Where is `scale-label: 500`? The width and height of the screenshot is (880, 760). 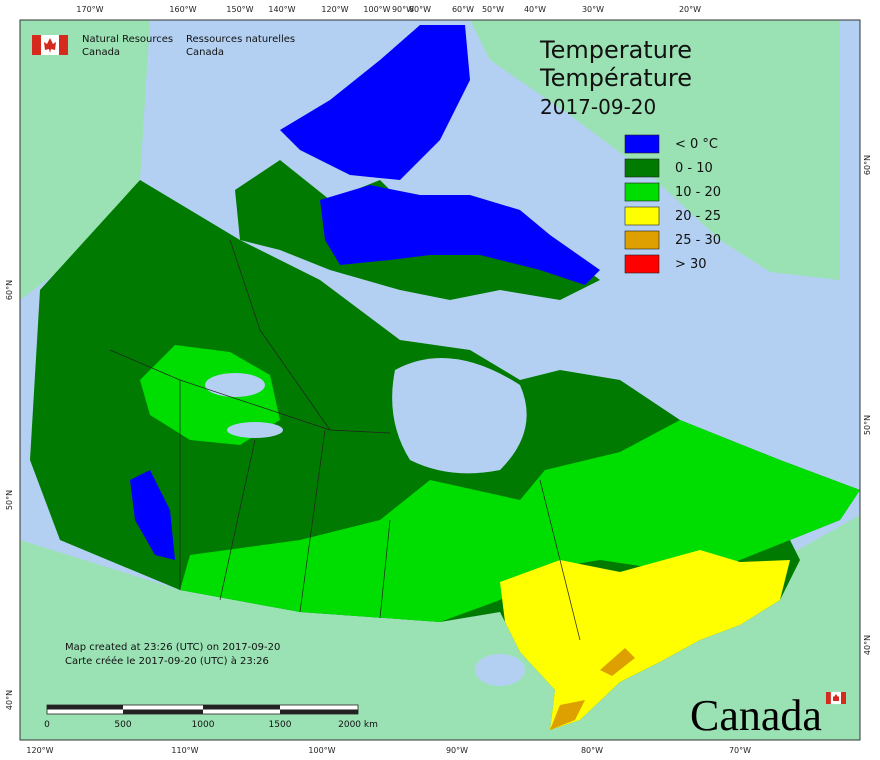
scale-label: 500 is located at coordinates (122, 725).